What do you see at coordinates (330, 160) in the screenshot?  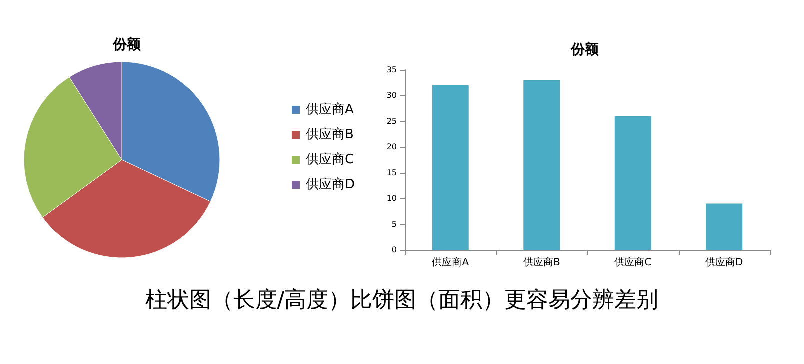 I see `legend-label: 供应商C` at bounding box center [330, 160].